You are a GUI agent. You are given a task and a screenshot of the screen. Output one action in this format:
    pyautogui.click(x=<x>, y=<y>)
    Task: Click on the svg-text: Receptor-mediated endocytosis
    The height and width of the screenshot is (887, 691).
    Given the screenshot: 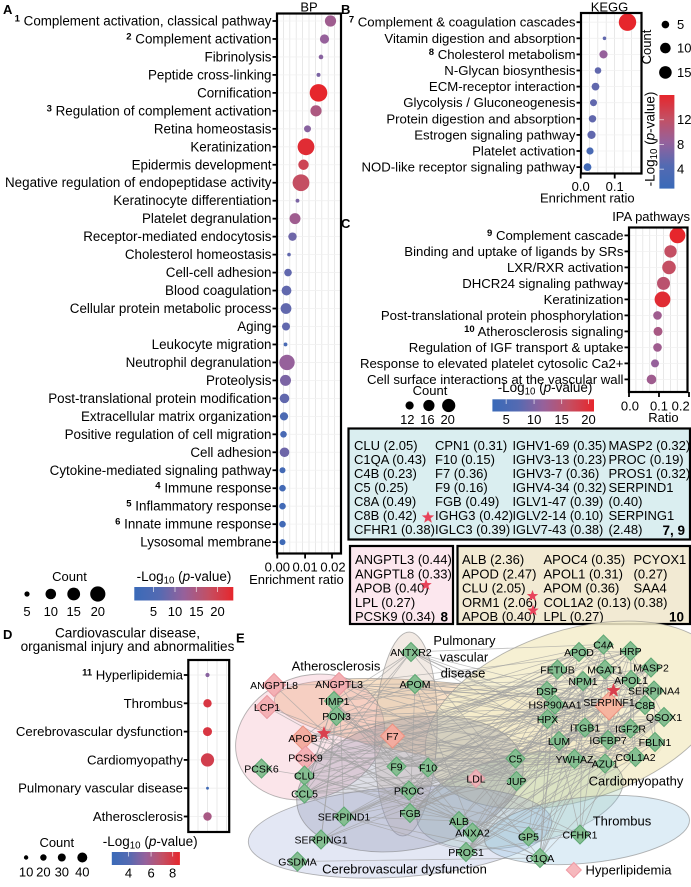 What is the action you would take?
    pyautogui.click(x=177, y=236)
    